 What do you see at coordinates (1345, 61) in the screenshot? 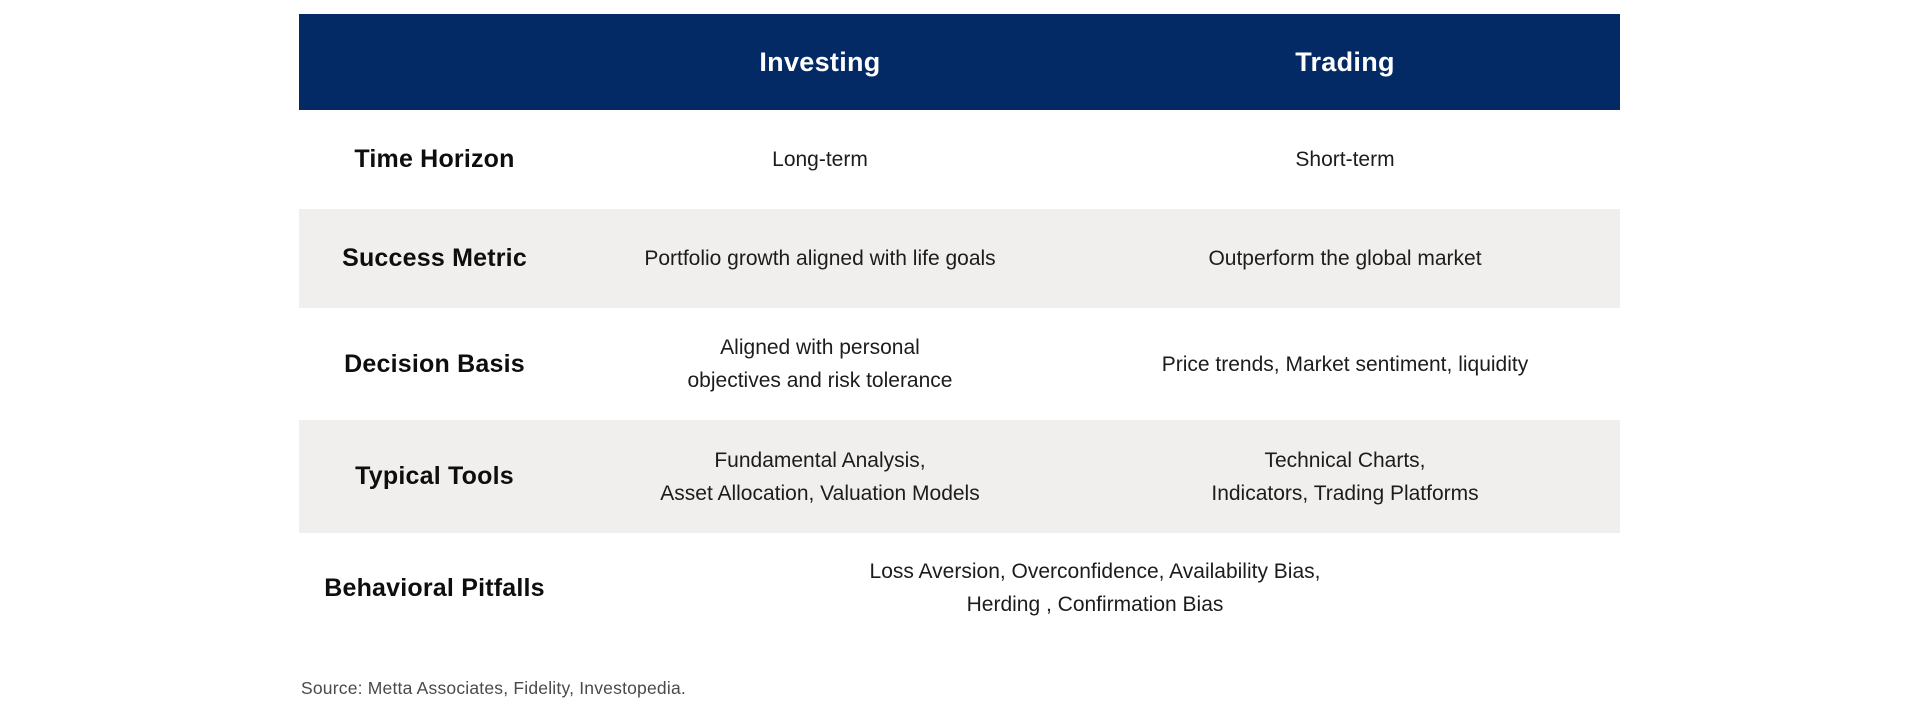
I see `header-col-trading: Trading` at bounding box center [1345, 61].